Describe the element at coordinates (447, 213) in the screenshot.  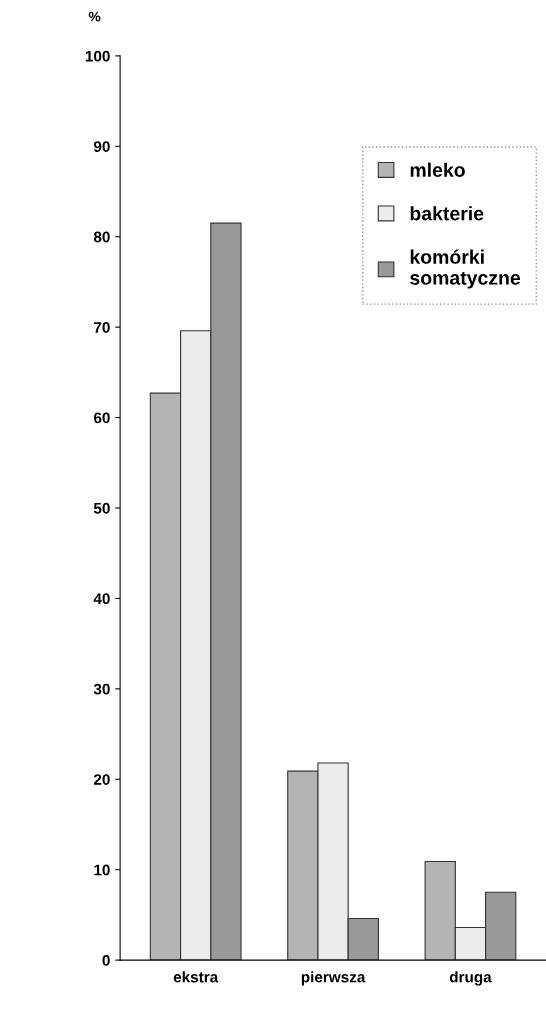
I see `legend-label: bakterie` at that location.